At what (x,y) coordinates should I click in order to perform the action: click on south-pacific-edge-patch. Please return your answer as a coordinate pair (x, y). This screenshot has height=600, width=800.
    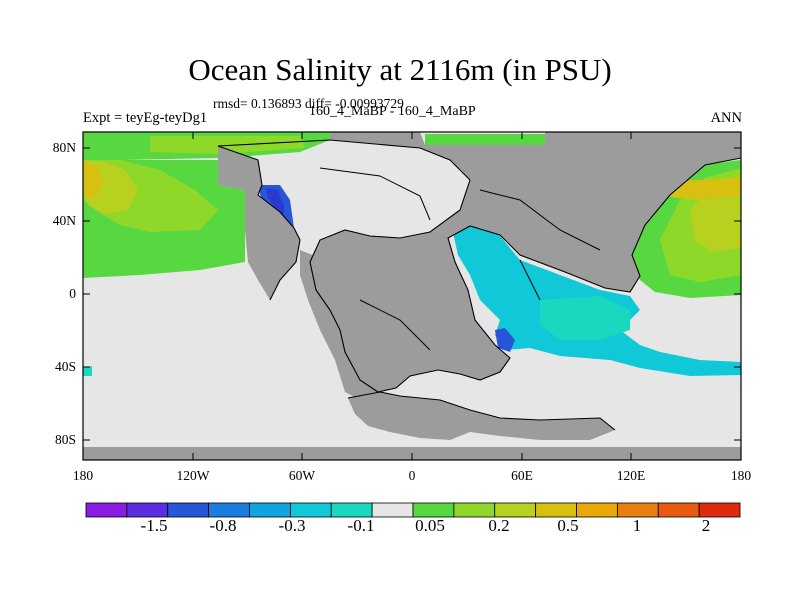
    Looking at the image, I should click on (87, 371).